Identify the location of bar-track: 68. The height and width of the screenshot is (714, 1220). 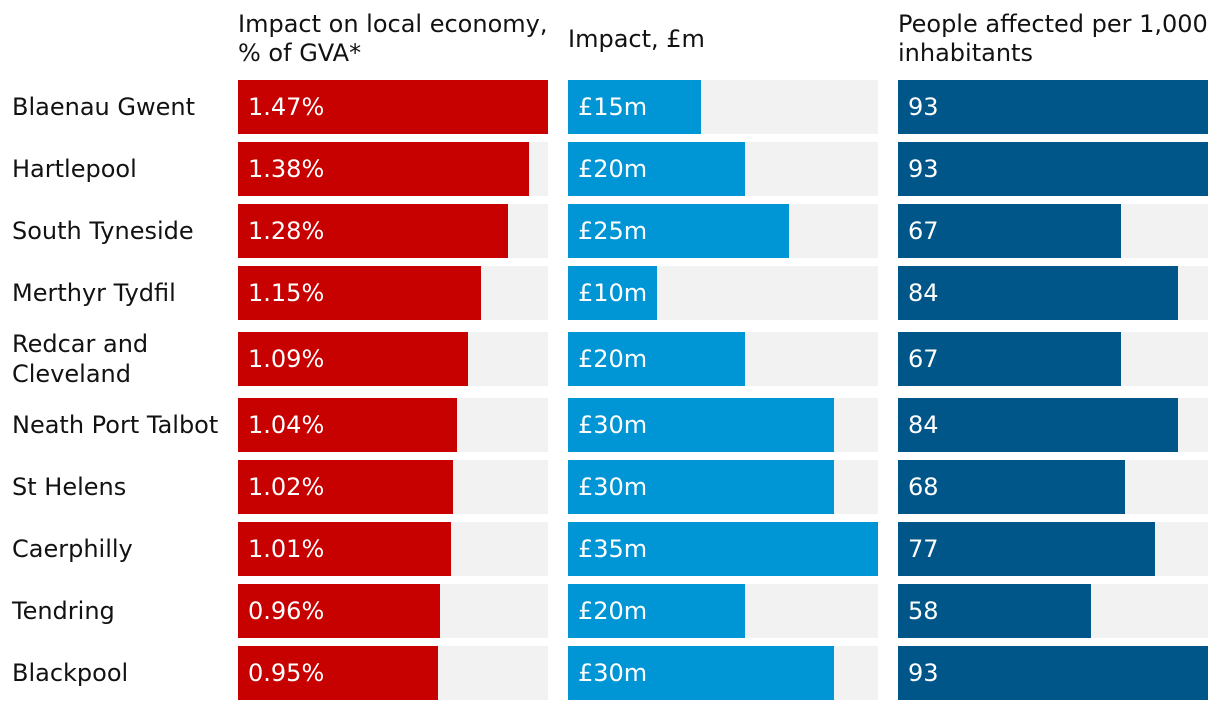
(1053, 487).